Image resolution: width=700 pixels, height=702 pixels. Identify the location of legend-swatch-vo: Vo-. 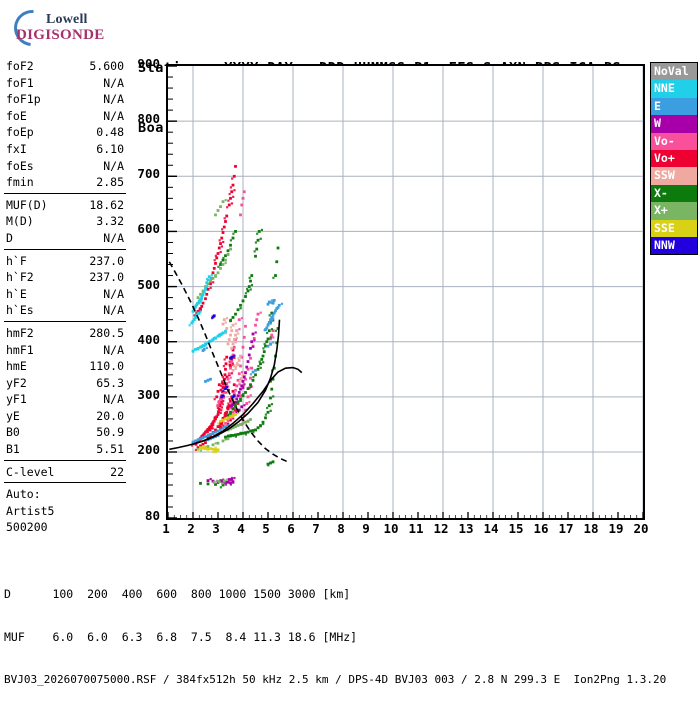
(674, 141).